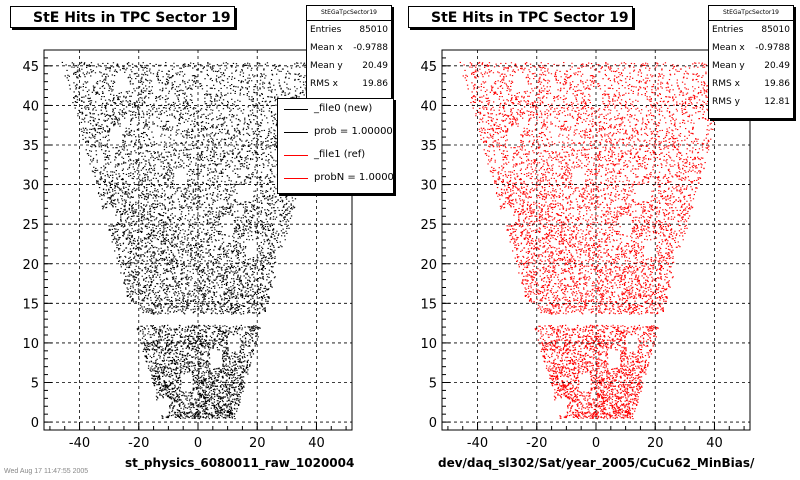 The height and width of the screenshot is (480, 800). What do you see at coordinates (354, 131) in the screenshot?
I see `legend-label: prob = 1.000000` at bounding box center [354, 131].